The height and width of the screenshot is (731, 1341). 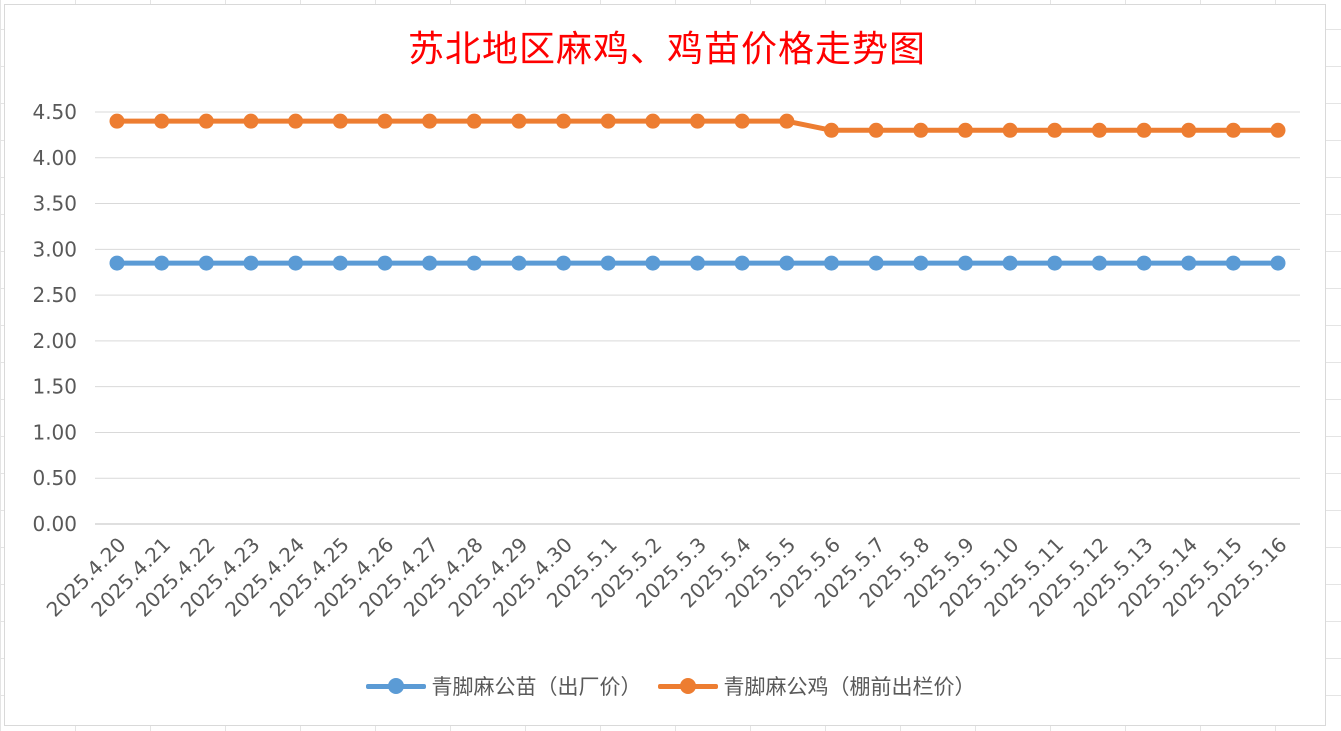 What do you see at coordinates (54, 295) in the screenshot?
I see `y-tick-label: 2.50` at bounding box center [54, 295].